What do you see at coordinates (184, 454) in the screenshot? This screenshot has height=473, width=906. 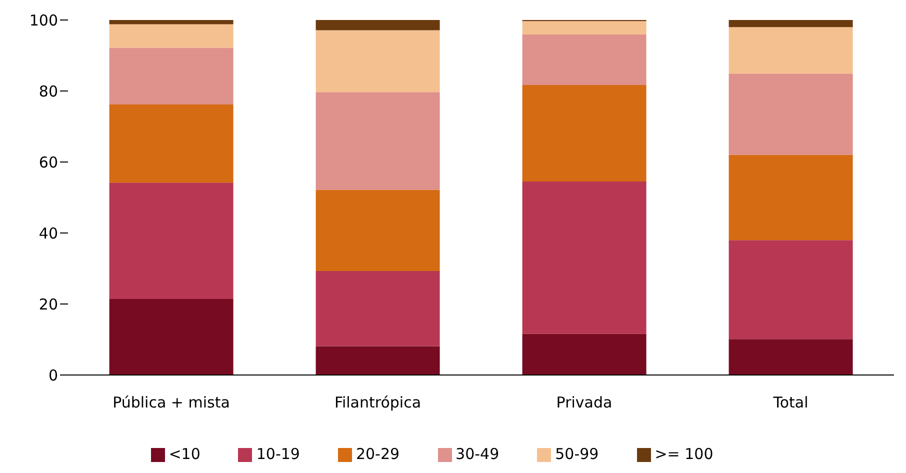 I see `legend-label: <10` at bounding box center [184, 454].